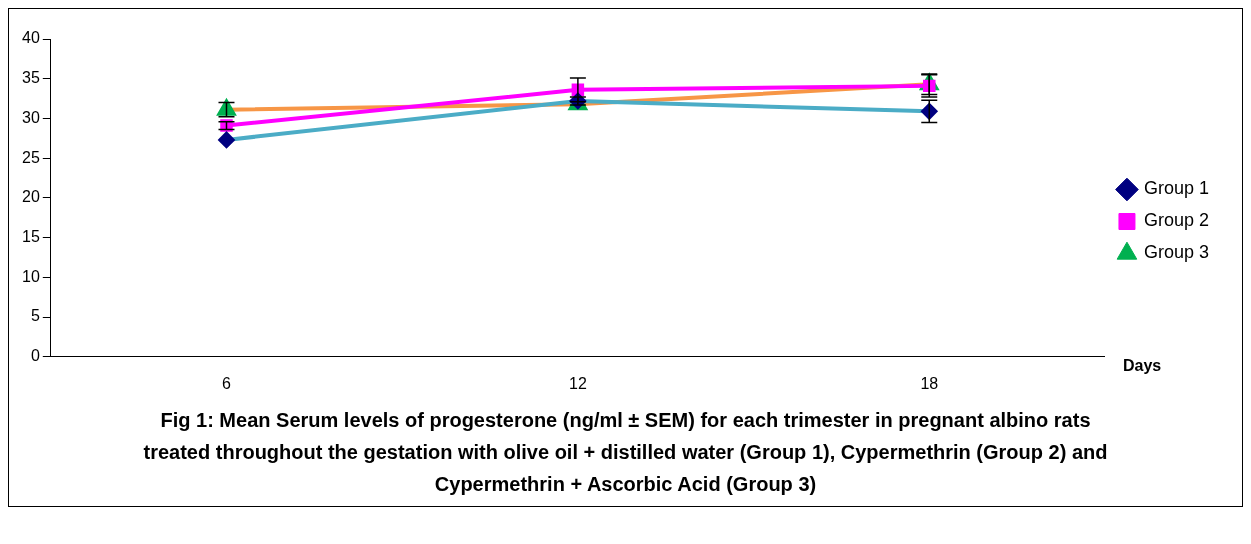 This screenshot has width=1251, height=544. I want to click on y-tick-label: 0, so click(35, 356).